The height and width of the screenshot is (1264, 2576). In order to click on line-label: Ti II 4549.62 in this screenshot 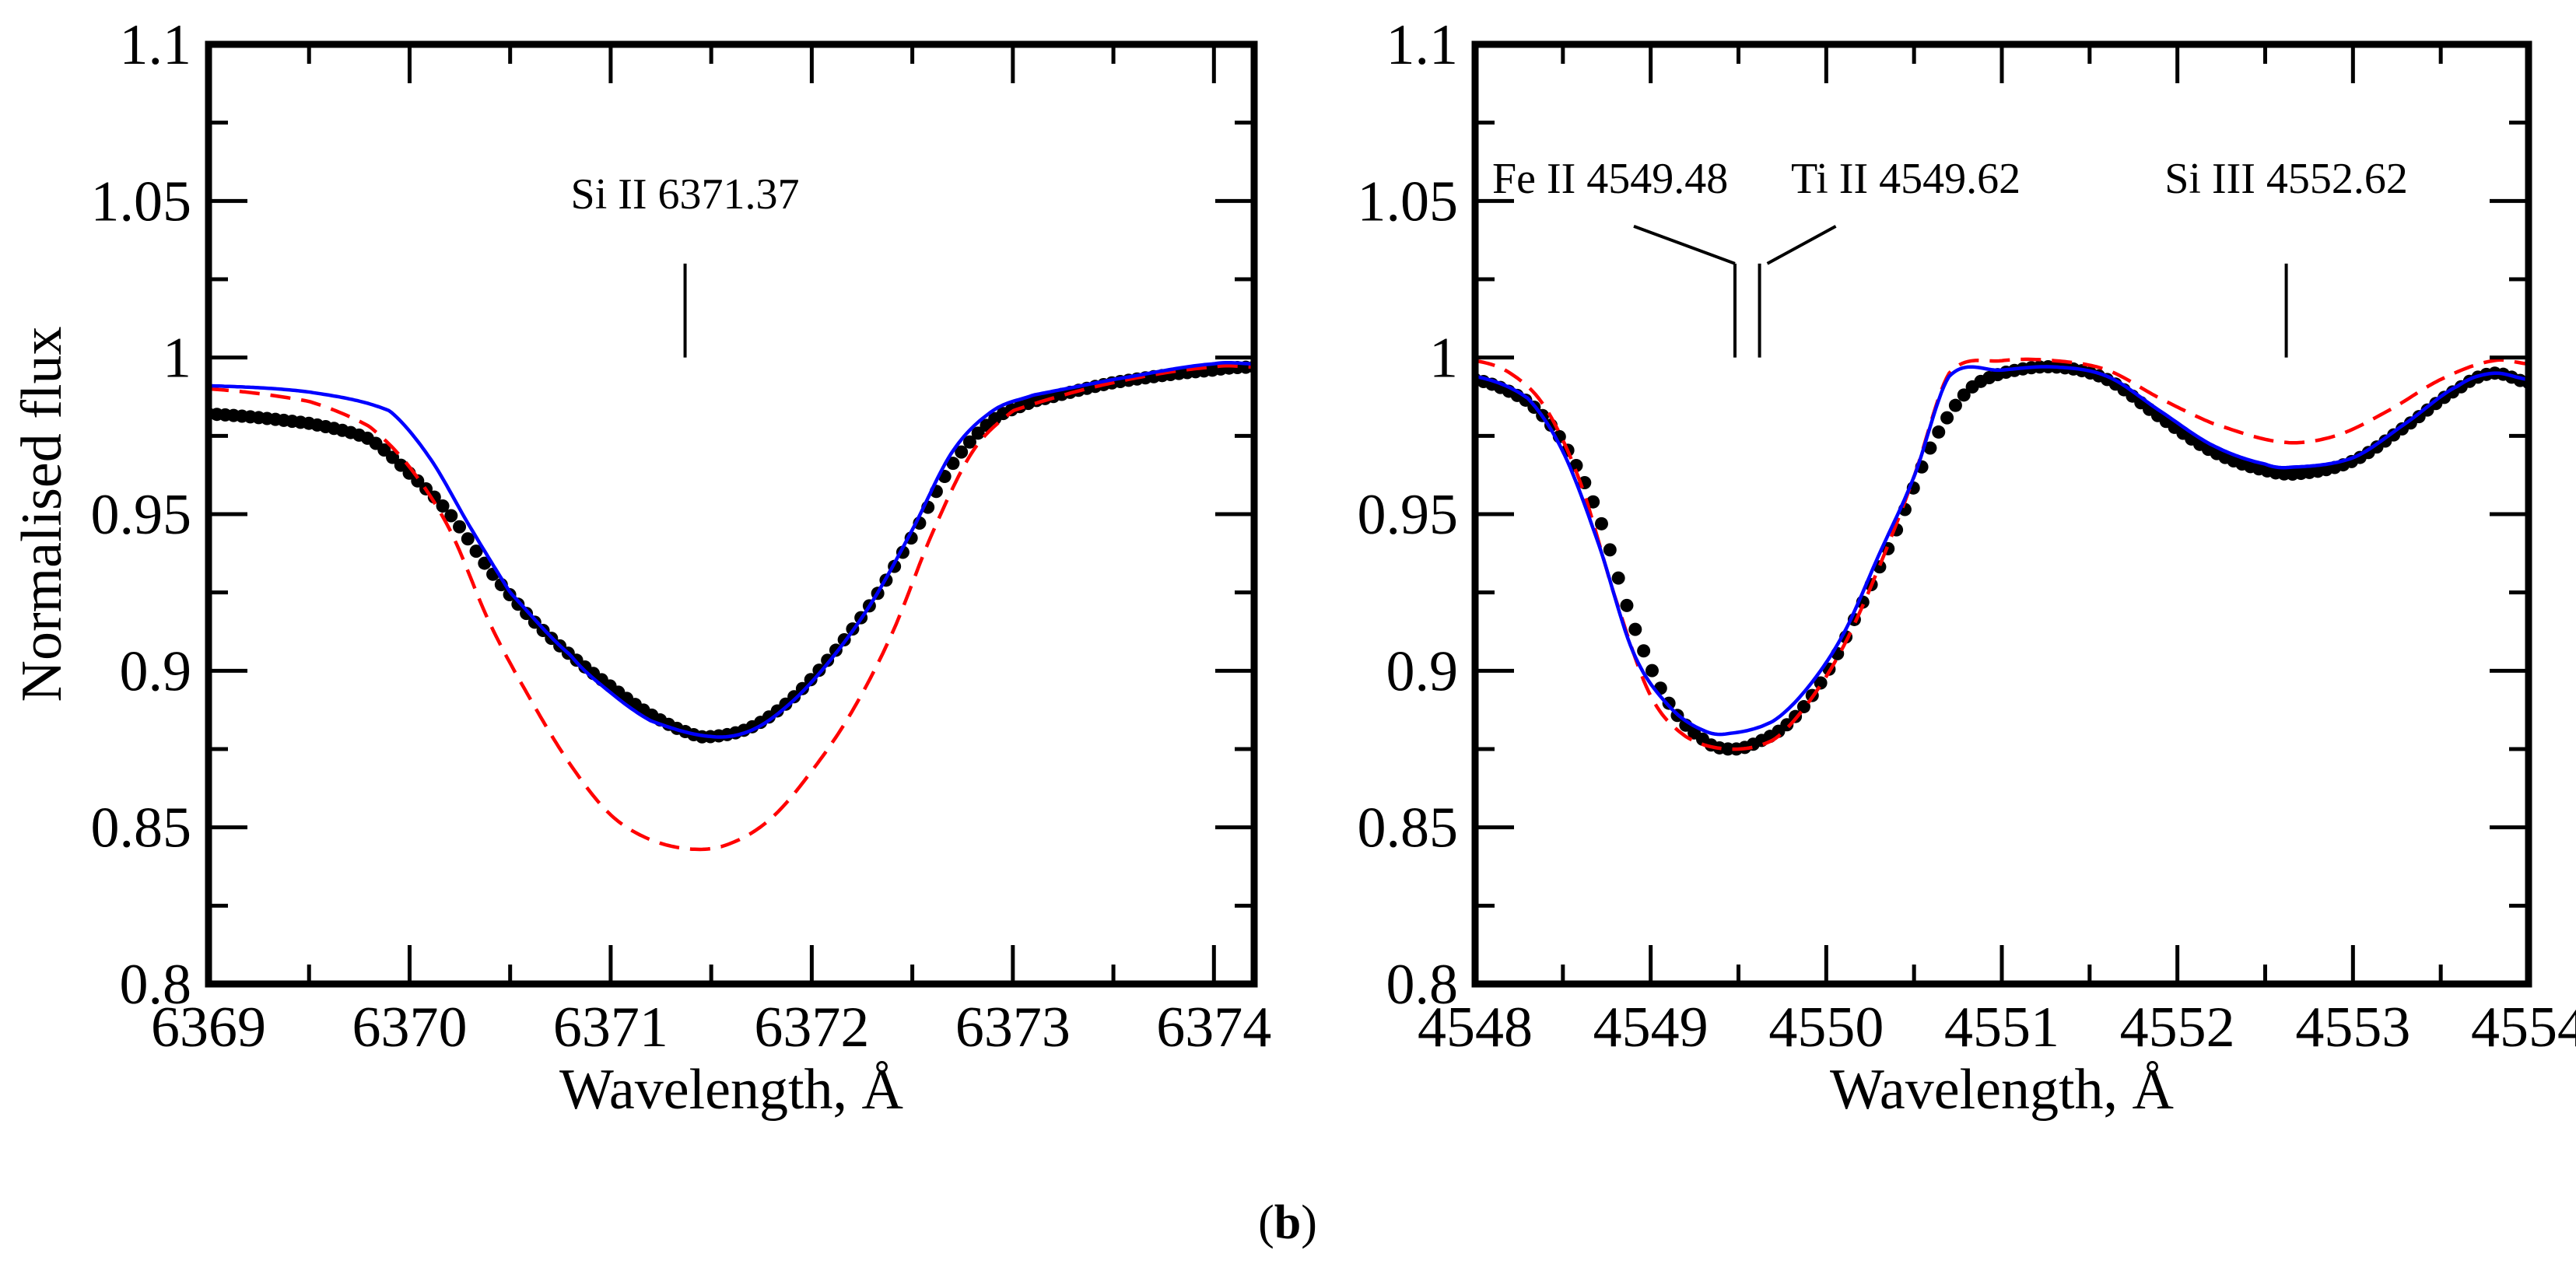, I will do `click(1905, 179)`.